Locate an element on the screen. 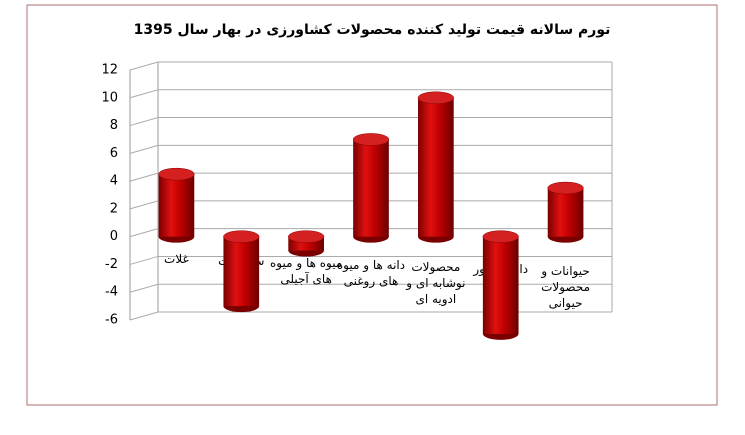 Image resolution: width=745 pixels, height=435 pixels. x-tick-label: غلات is located at coordinates (176, 258).